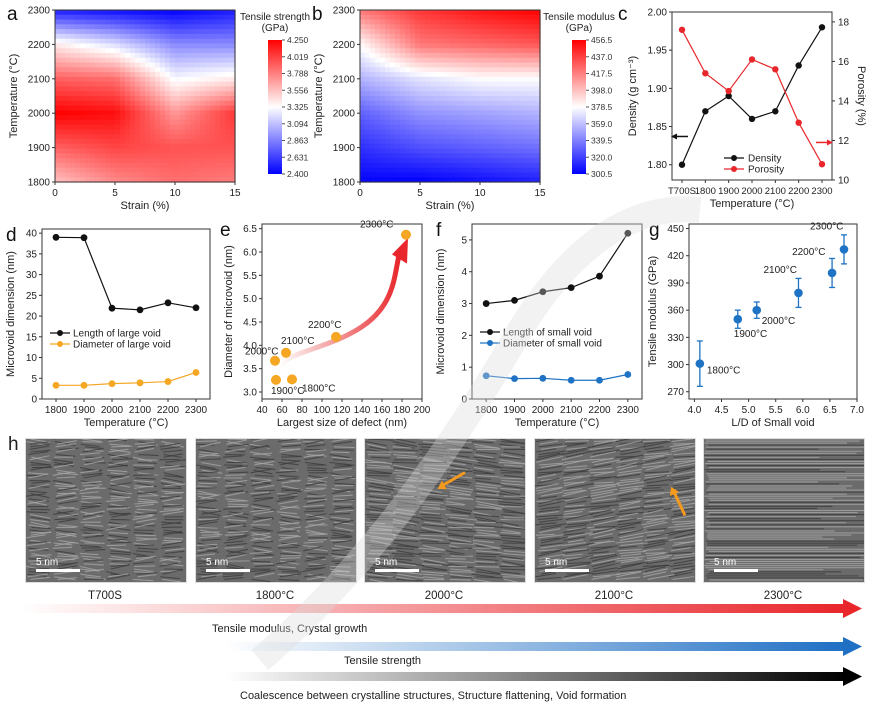  Describe the element at coordinates (228, 570) in the screenshot. I see `scale-bar` at that location.